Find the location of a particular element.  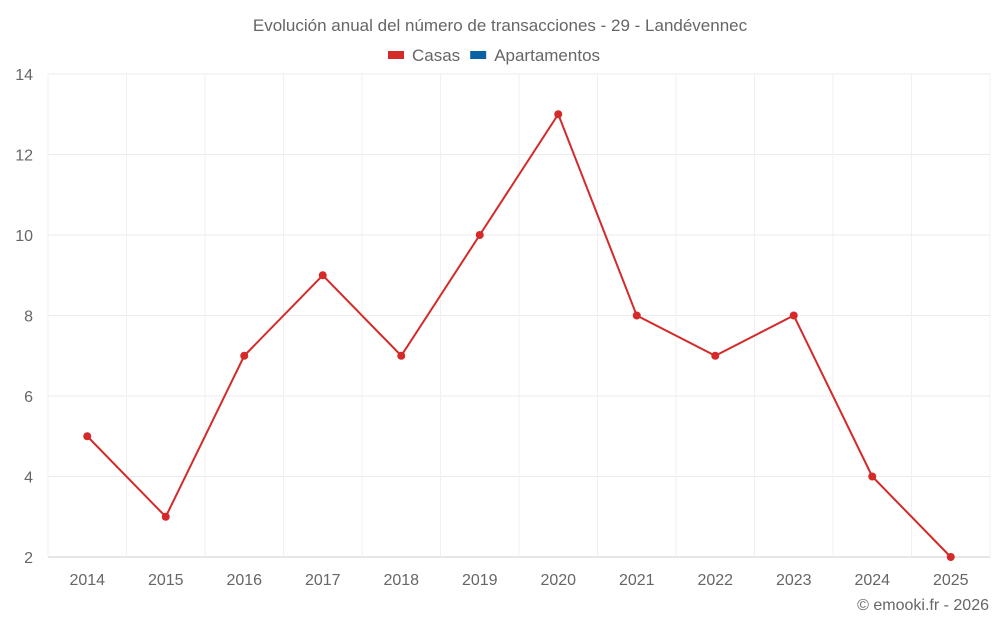

y-tick-label: 12 is located at coordinates (24, 156).